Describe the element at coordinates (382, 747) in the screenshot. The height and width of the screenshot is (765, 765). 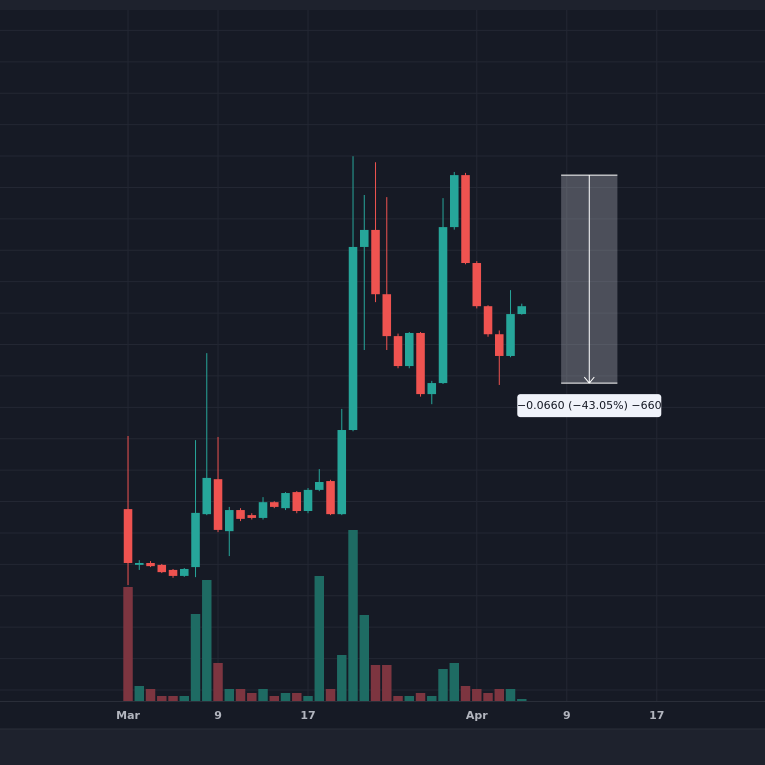
I see `bottom-bar` at that location.